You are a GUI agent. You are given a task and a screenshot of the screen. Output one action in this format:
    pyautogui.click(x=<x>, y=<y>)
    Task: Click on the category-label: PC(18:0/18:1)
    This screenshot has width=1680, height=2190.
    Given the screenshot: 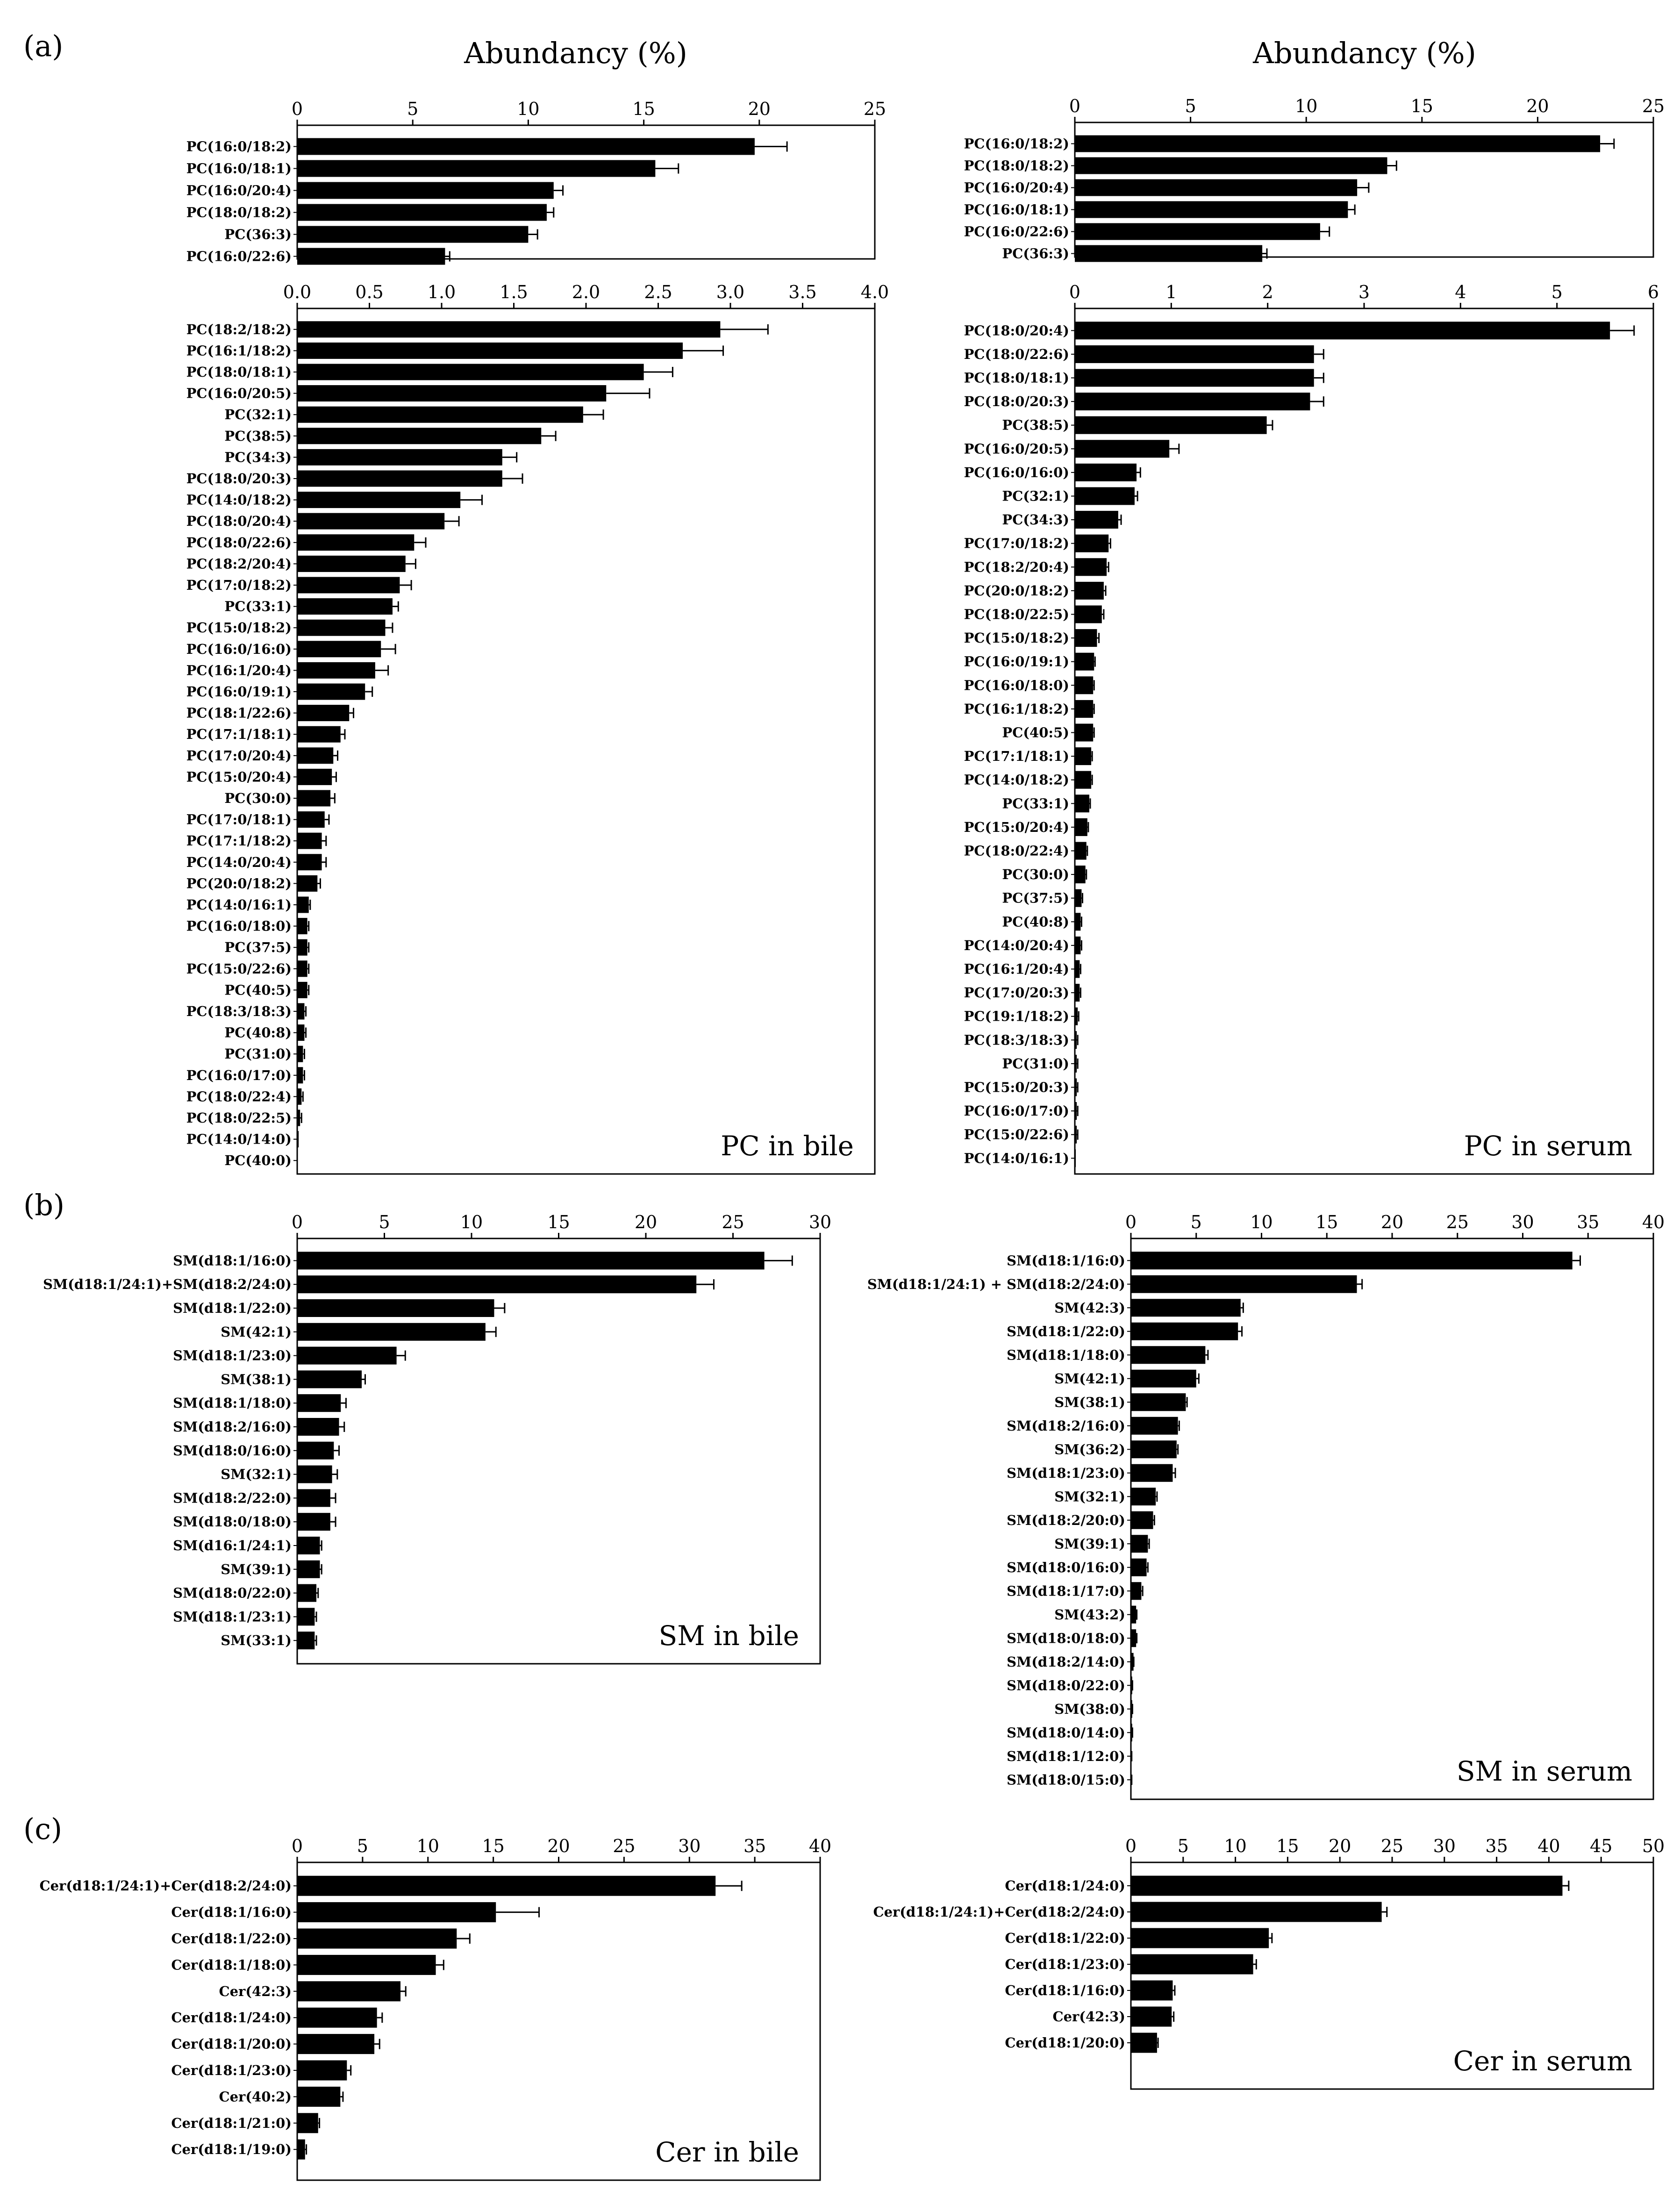 What is the action you would take?
    pyautogui.click(x=1016, y=378)
    